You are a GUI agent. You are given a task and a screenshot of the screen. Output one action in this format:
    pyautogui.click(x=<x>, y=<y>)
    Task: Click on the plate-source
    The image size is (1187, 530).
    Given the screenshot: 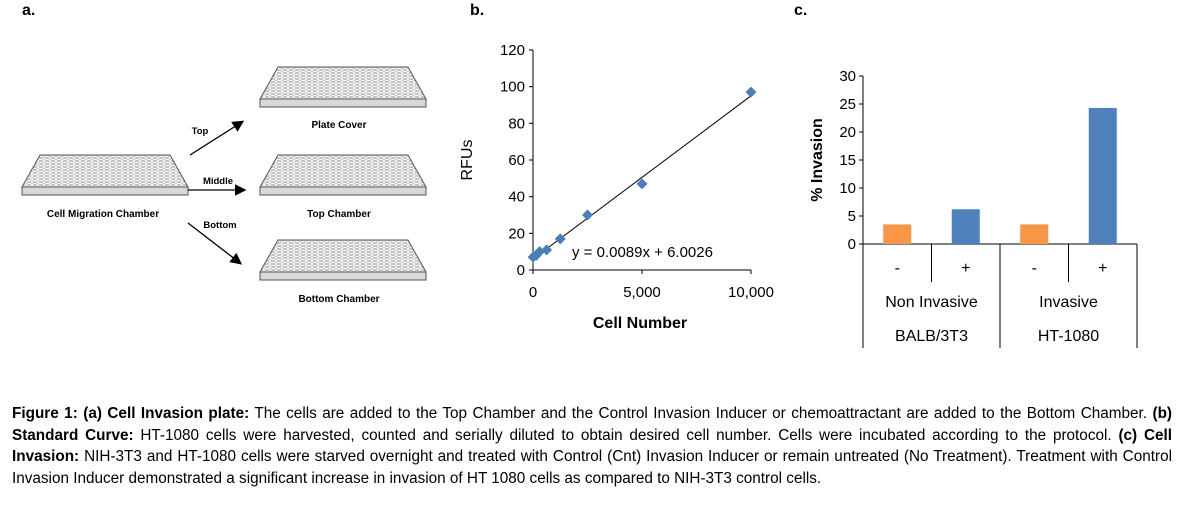 What is the action you would take?
    pyautogui.click(x=105, y=175)
    